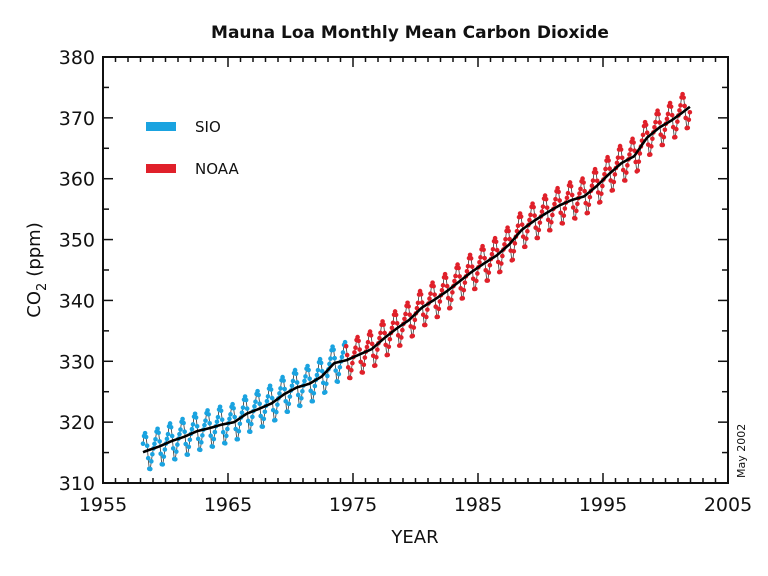 Image resolution: width=768 pixels, height=576 pixels. I want to click on y-tick-label: 330, so click(77, 362).